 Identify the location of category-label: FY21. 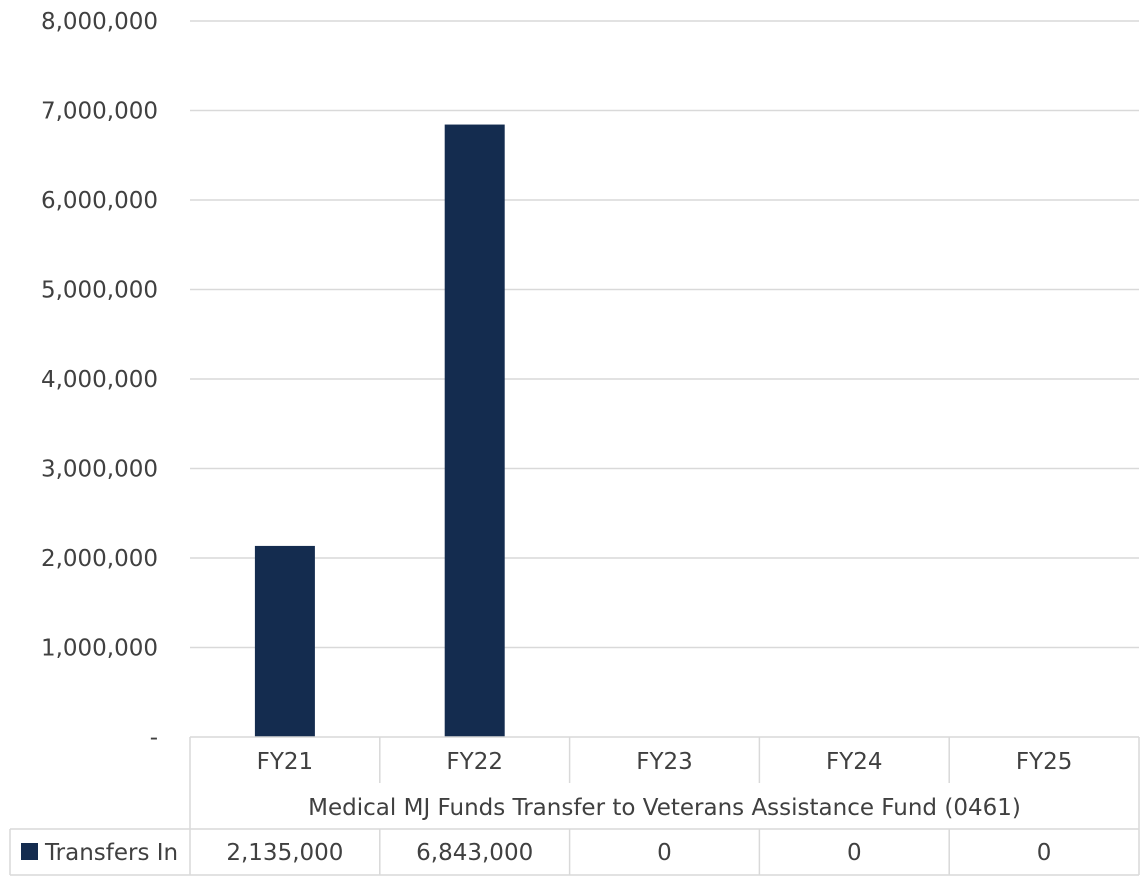
(285, 762).